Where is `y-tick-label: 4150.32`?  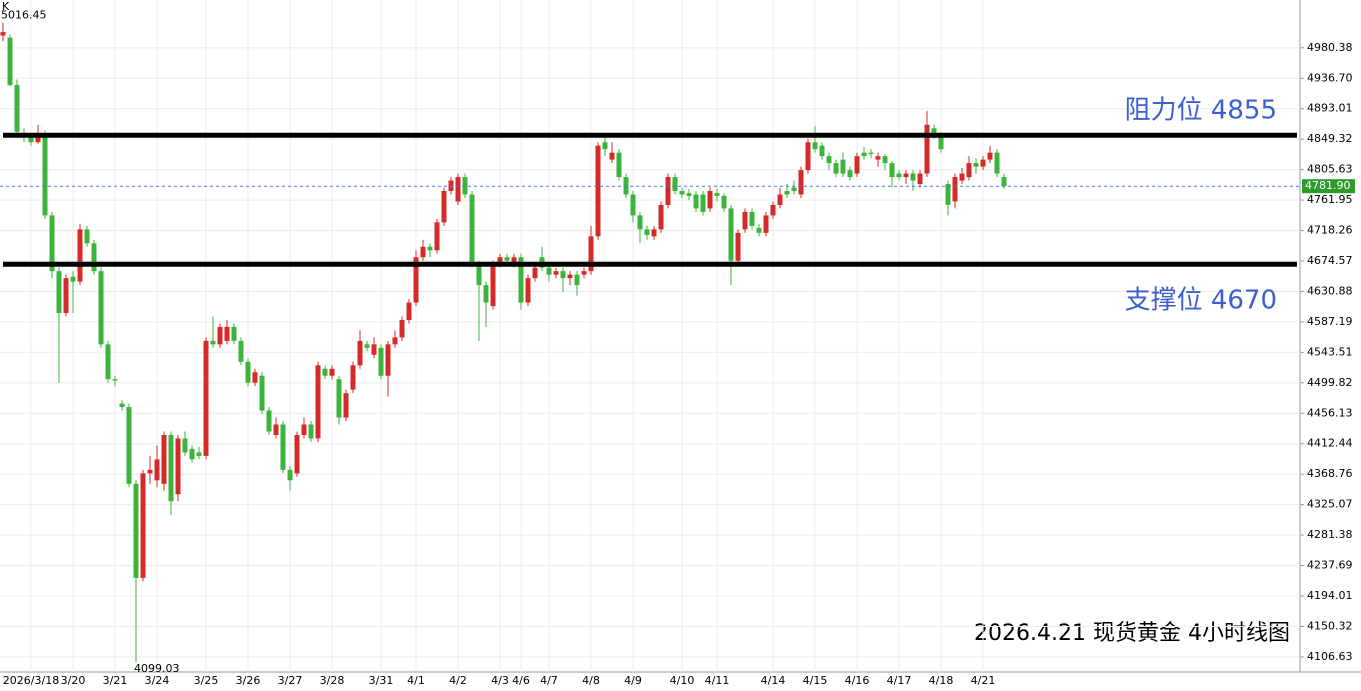 y-tick-label: 4150.32 is located at coordinates (1330, 625).